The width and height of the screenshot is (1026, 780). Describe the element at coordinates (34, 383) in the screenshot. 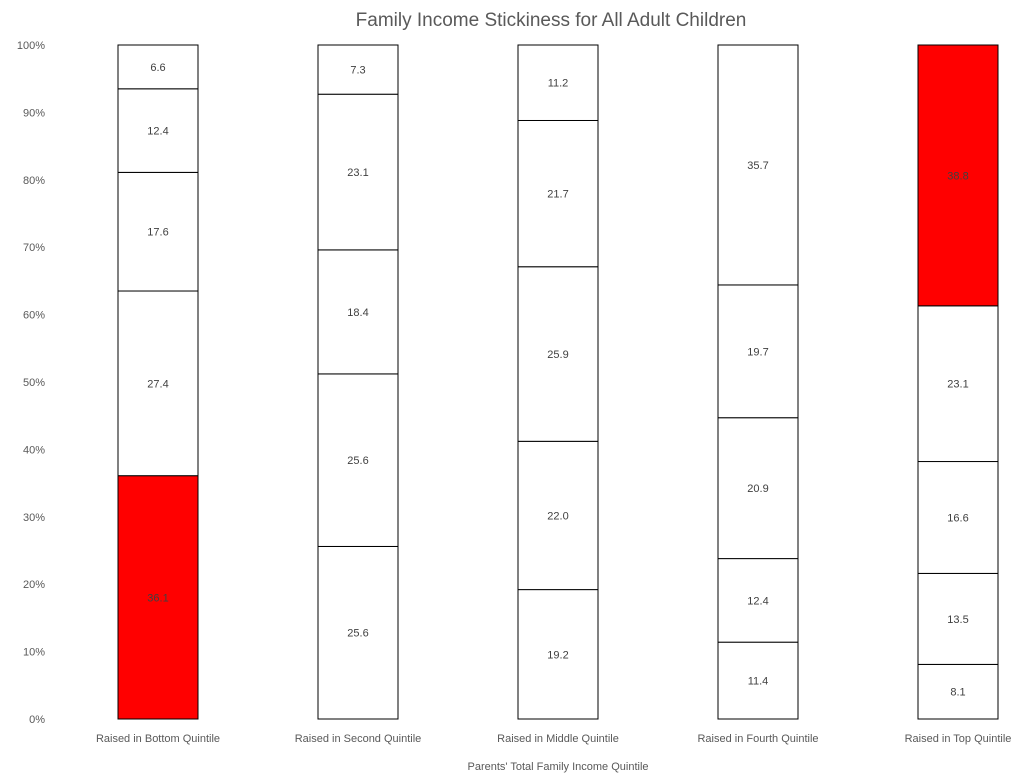

I see `y-tick-label: 50%` at that location.